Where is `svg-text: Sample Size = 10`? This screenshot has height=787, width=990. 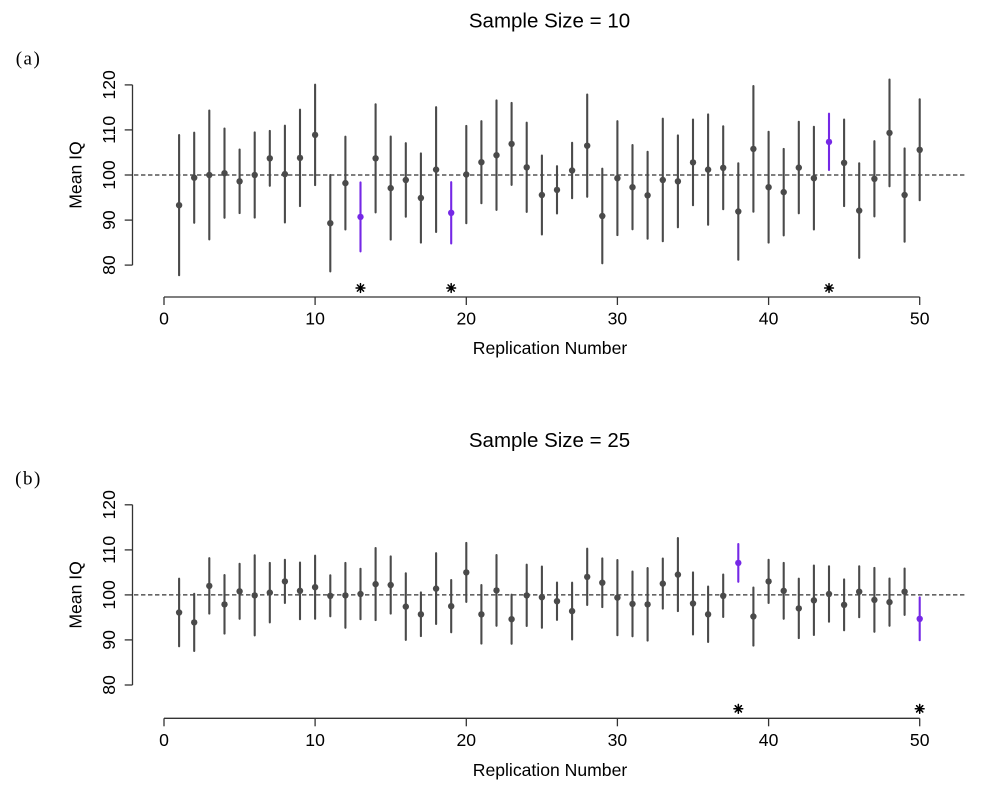 svg-text: Sample Size = 10 is located at coordinates (549, 21).